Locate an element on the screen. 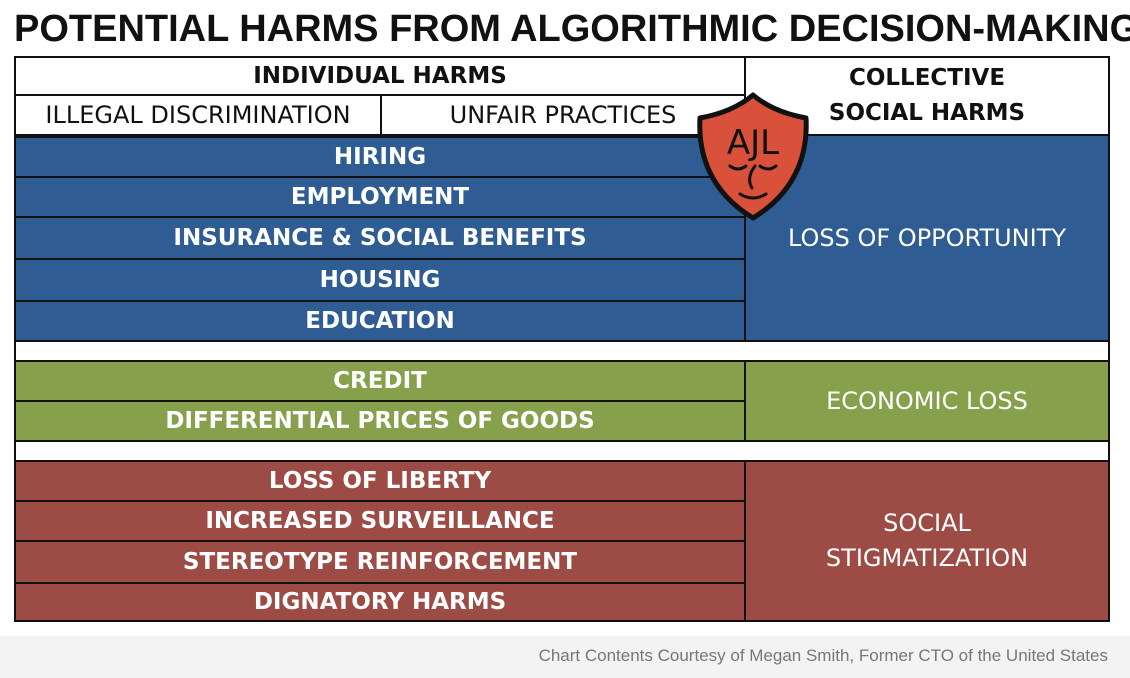 This screenshot has width=1130, height=678. logo-text: AJL is located at coordinates (753, 143).